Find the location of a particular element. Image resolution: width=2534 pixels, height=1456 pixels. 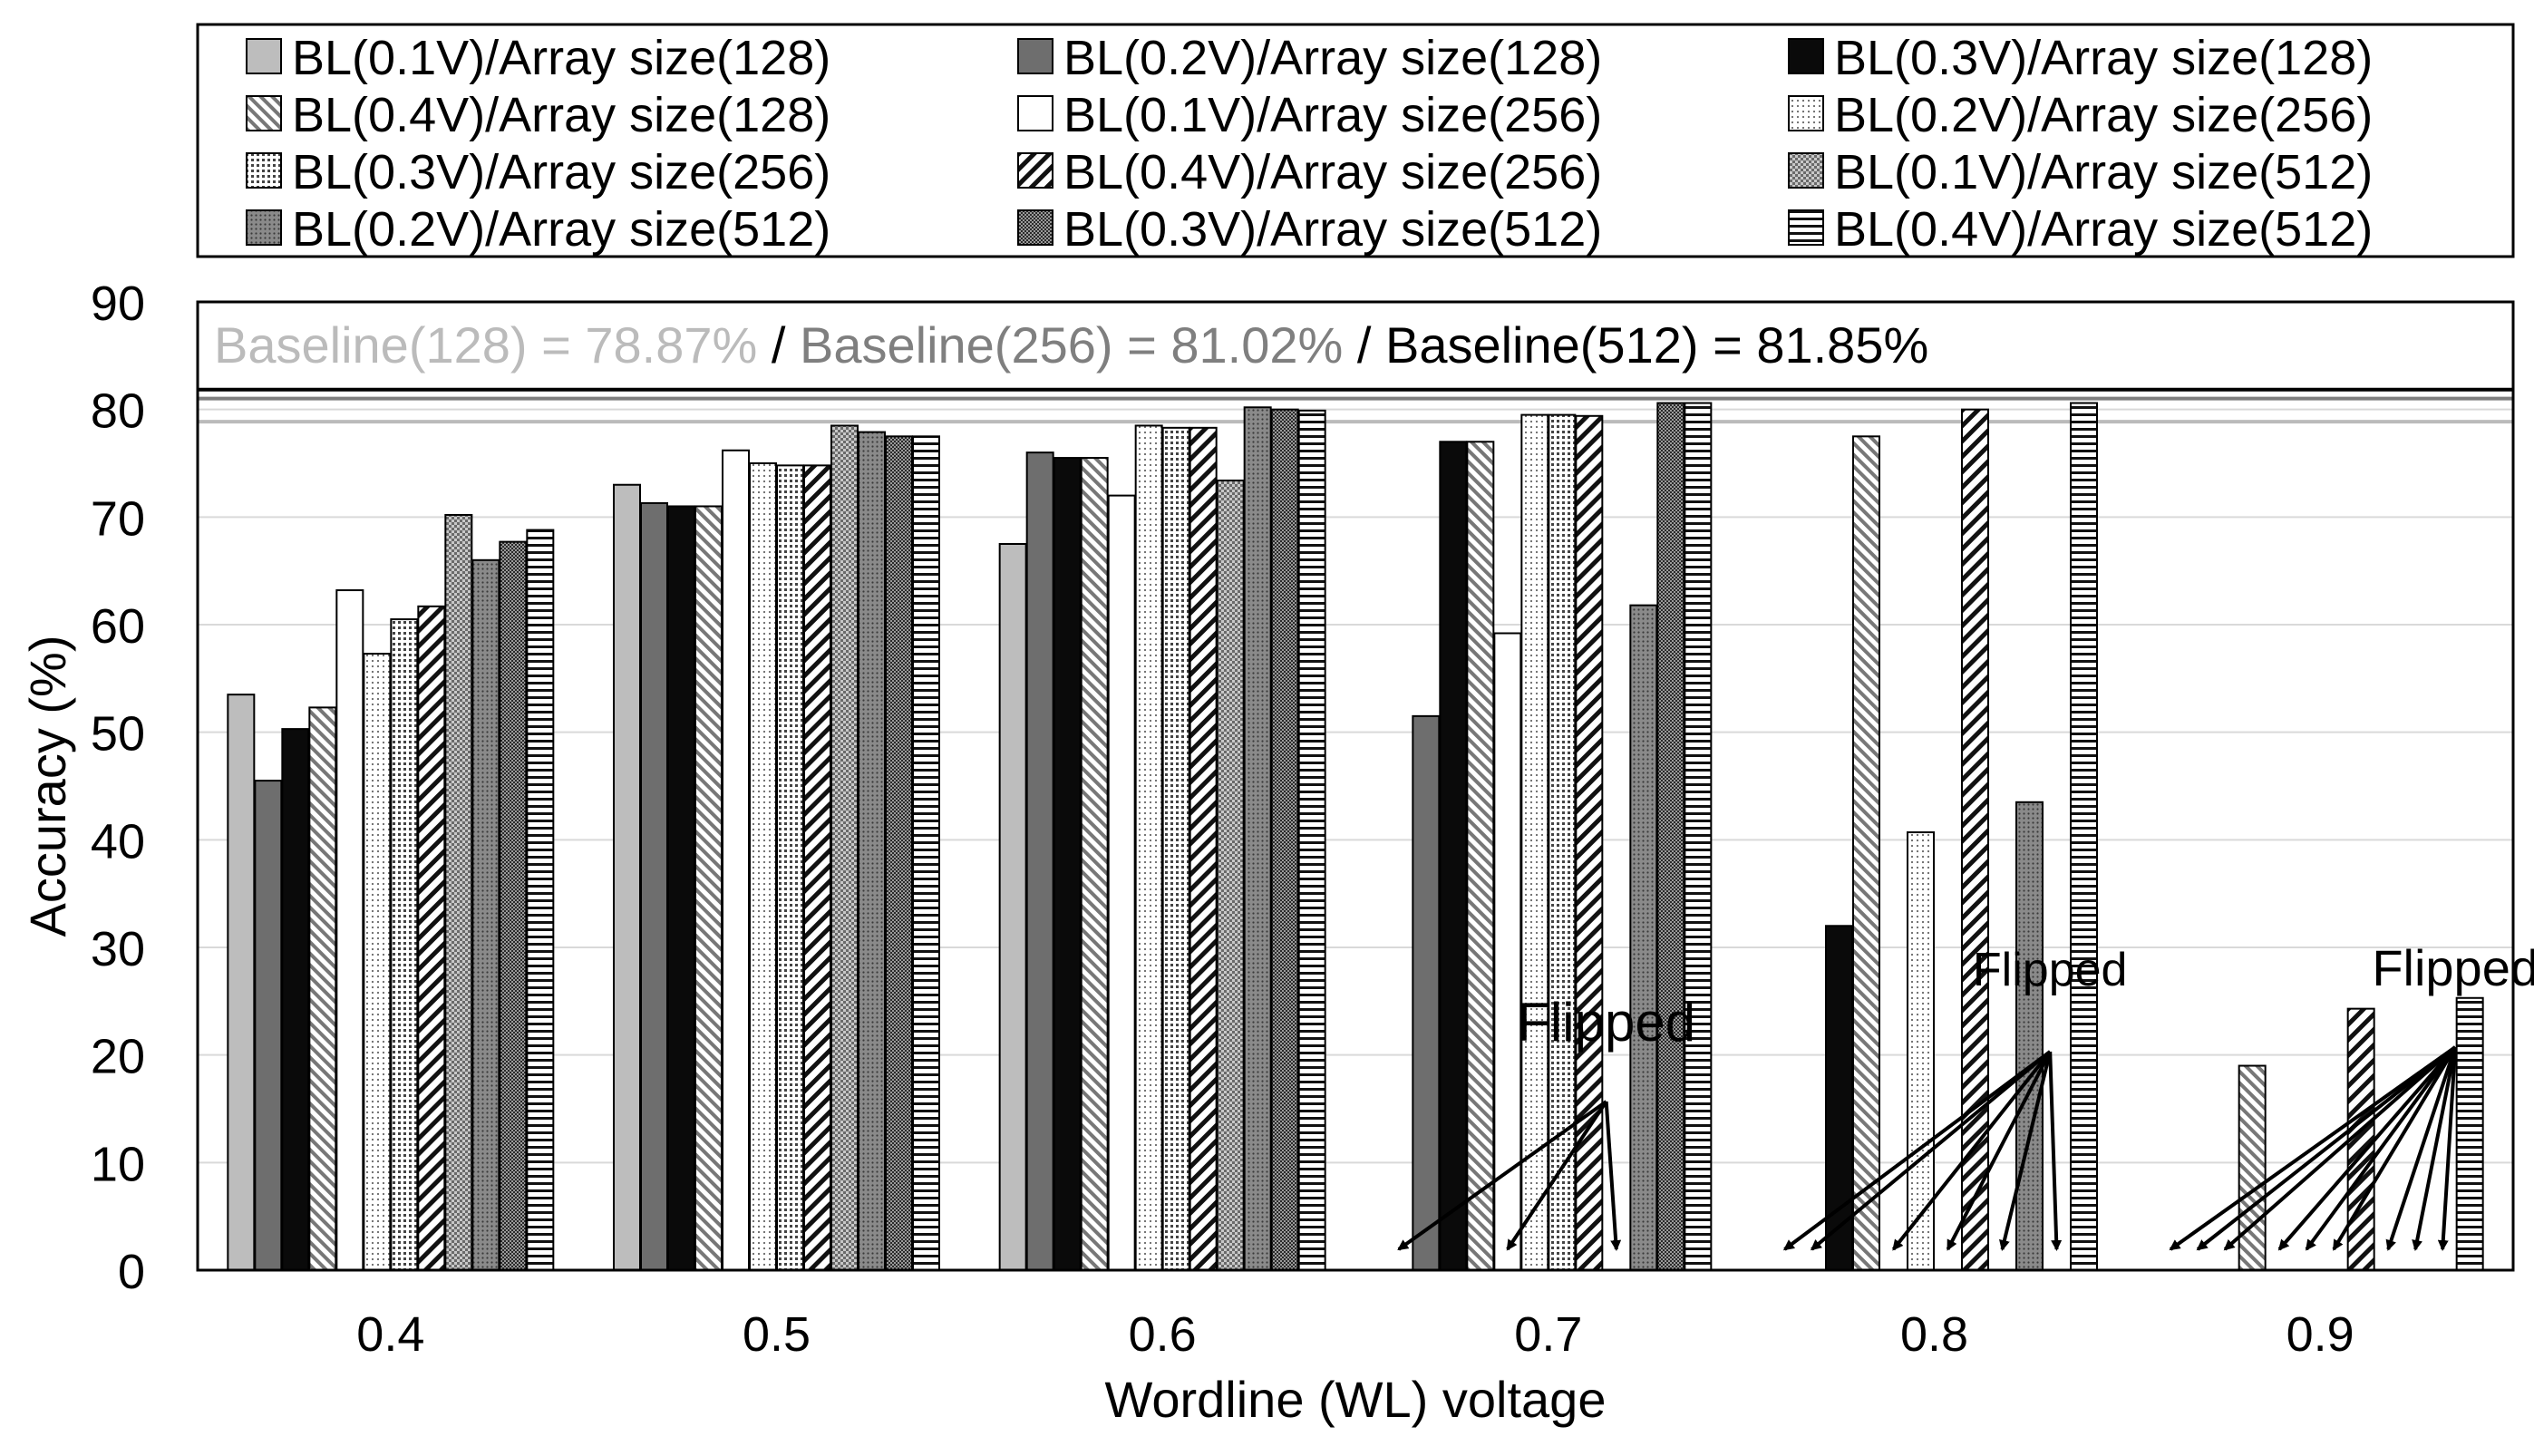

x-tick-label: 0.6 is located at coordinates (1163, 1334).